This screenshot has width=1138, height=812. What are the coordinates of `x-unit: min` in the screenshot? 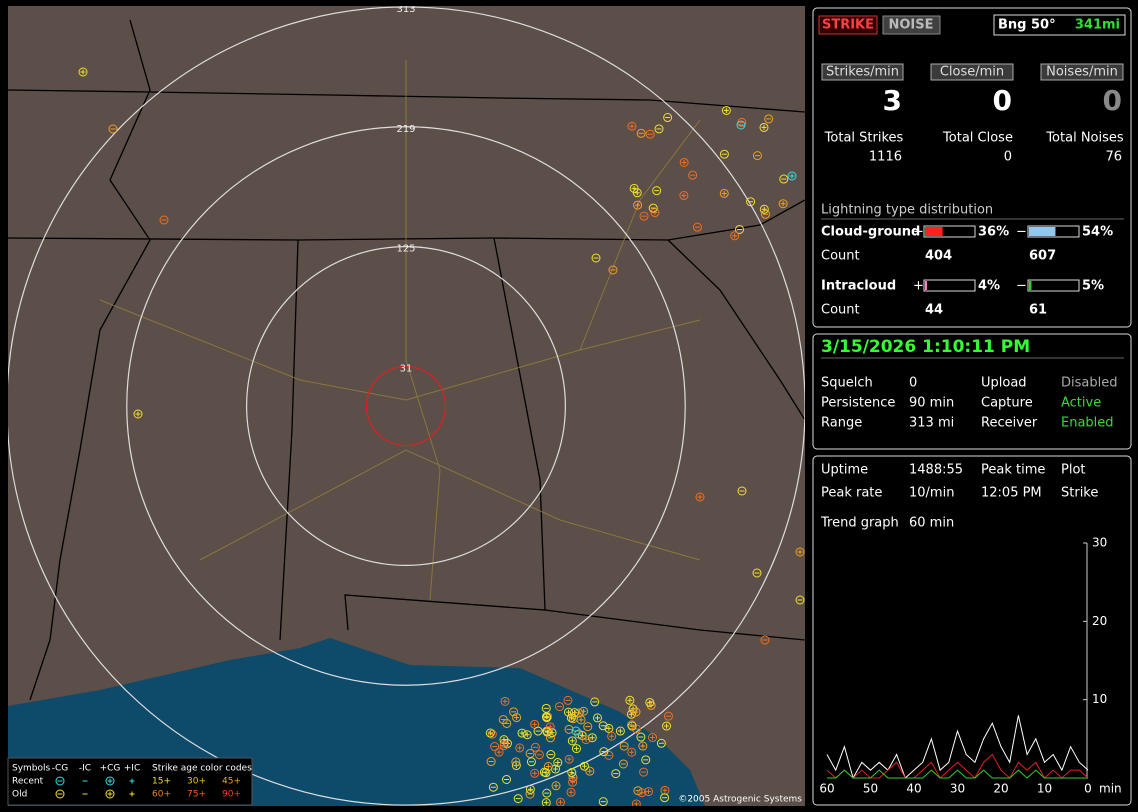 It's located at (1110, 789).